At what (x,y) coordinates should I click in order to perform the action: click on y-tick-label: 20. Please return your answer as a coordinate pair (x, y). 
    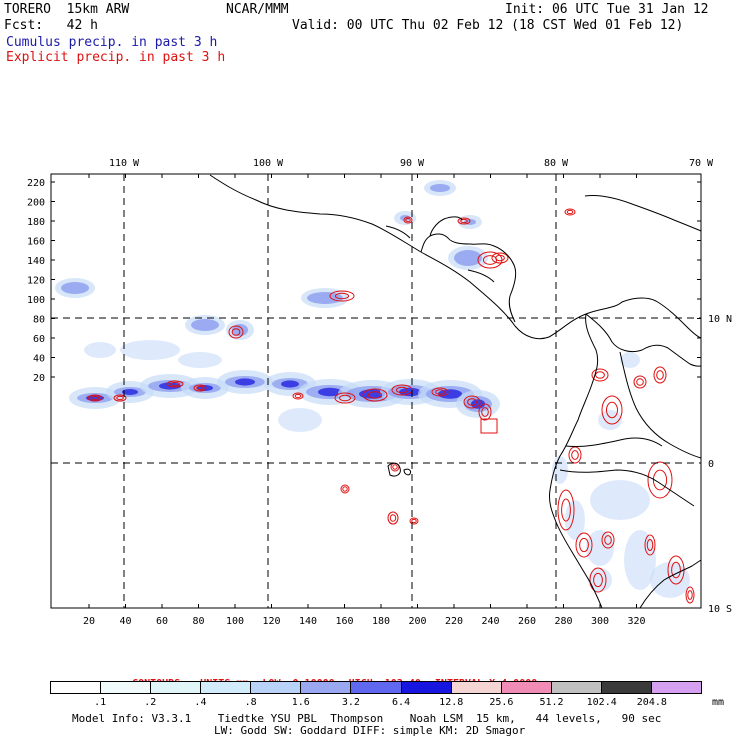
    Looking at the image, I should click on (39, 378).